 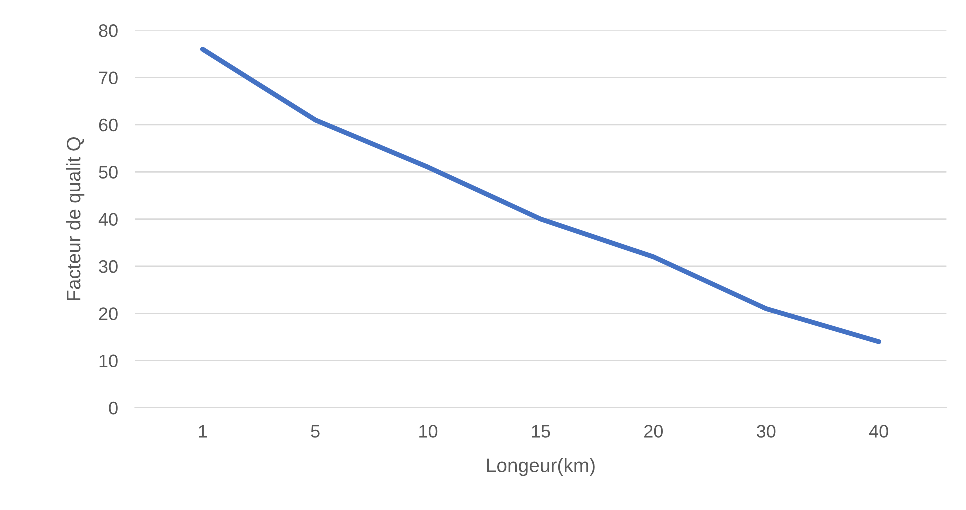 What do you see at coordinates (878, 431) in the screenshot?
I see `x-tick-label: 40` at bounding box center [878, 431].